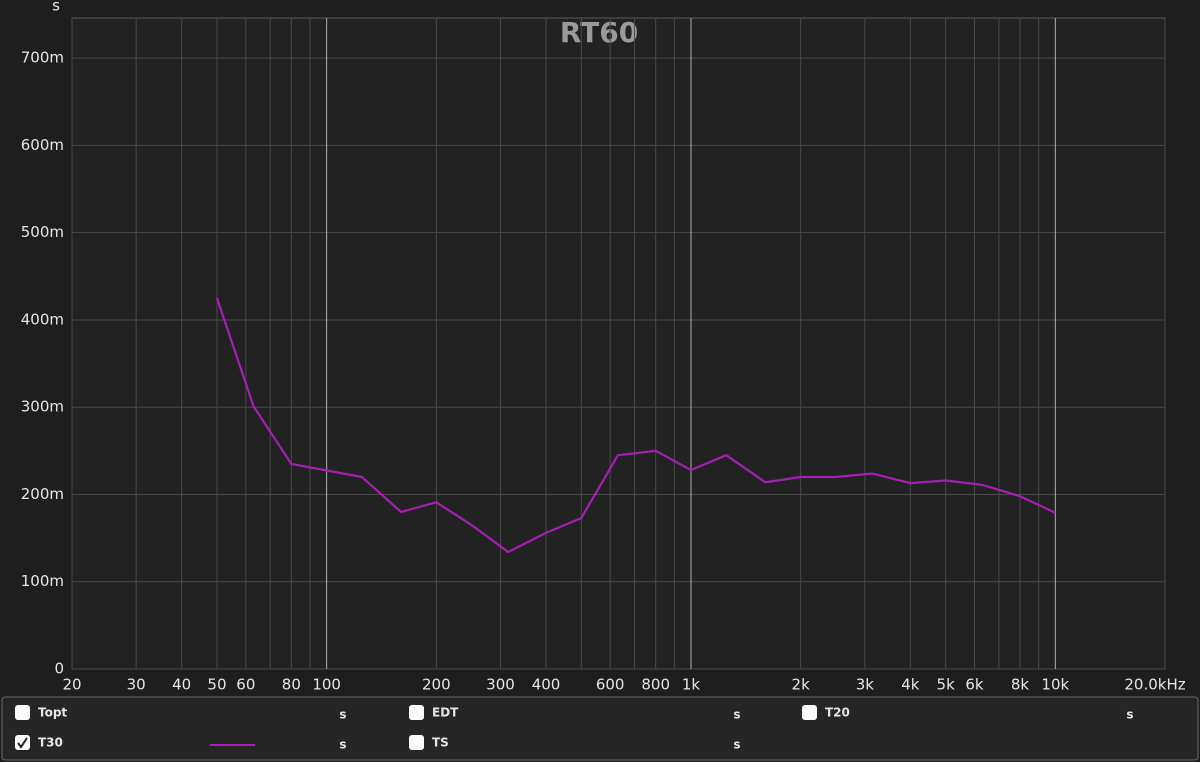 The width and height of the screenshot is (1200, 762). What do you see at coordinates (445, 713) in the screenshot?
I see `legend-label: EDT` at bounding box center [445, 713].